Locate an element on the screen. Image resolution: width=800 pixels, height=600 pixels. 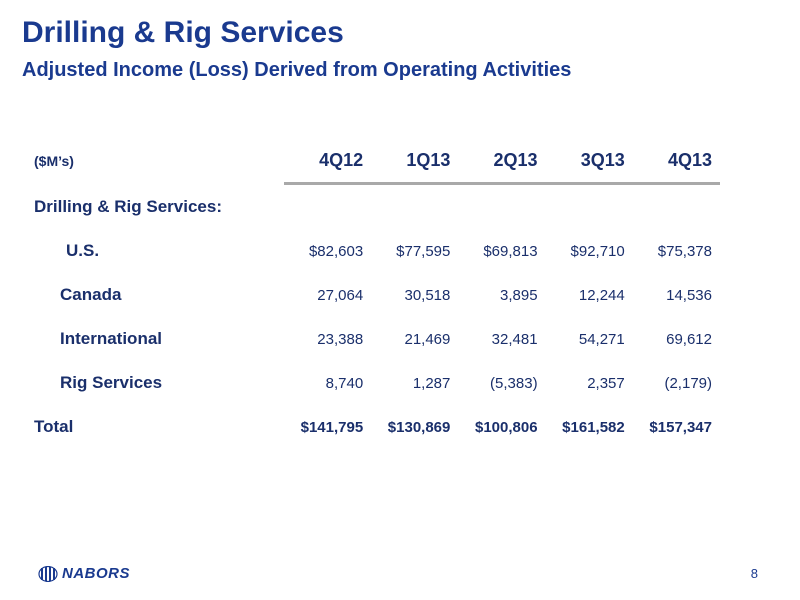
row-label: Canada is located at coordinates (91, 294).